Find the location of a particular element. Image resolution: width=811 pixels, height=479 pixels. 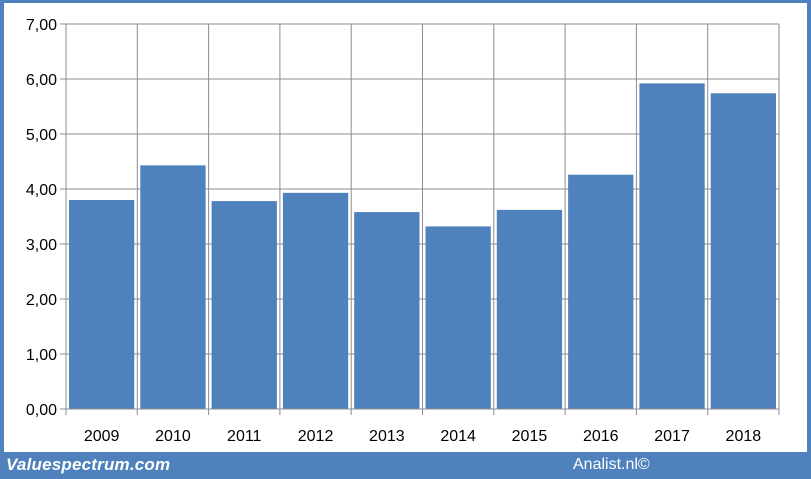

x-tick-label: 2017 is located at coordinates (672, 436).